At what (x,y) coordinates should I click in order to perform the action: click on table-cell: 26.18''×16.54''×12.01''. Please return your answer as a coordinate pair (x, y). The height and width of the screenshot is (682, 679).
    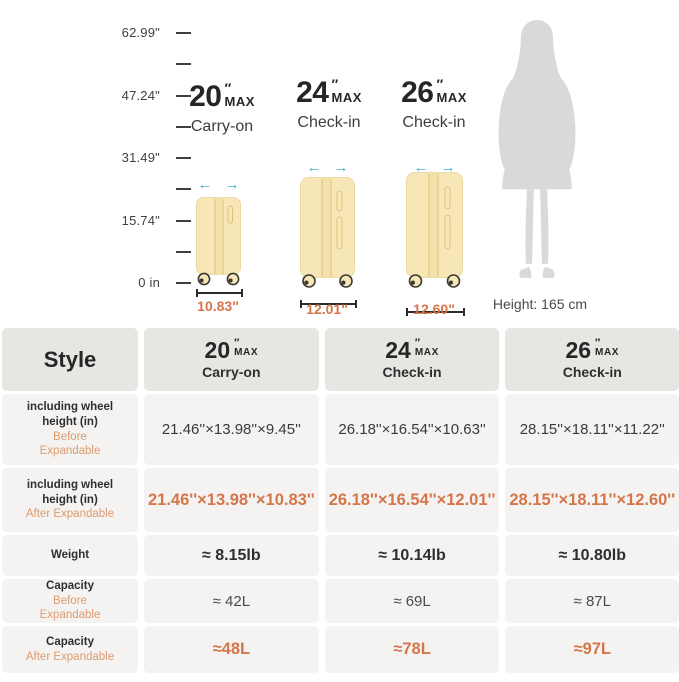
    Looking at the image, I should click on (412, 500).